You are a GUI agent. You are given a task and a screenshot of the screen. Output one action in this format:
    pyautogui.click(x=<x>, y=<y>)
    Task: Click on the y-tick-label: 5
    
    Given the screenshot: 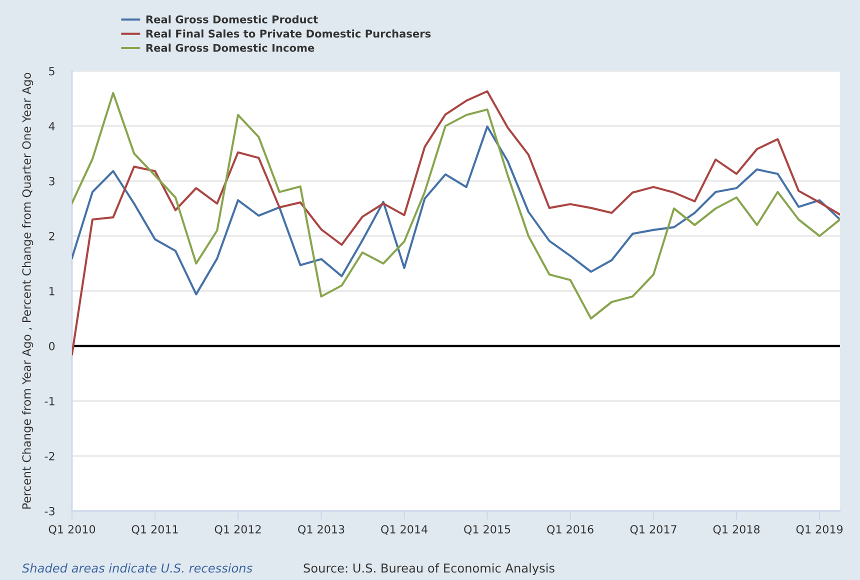 What is the action you would take?
    pyautogui.click(x=51, y=71)
    